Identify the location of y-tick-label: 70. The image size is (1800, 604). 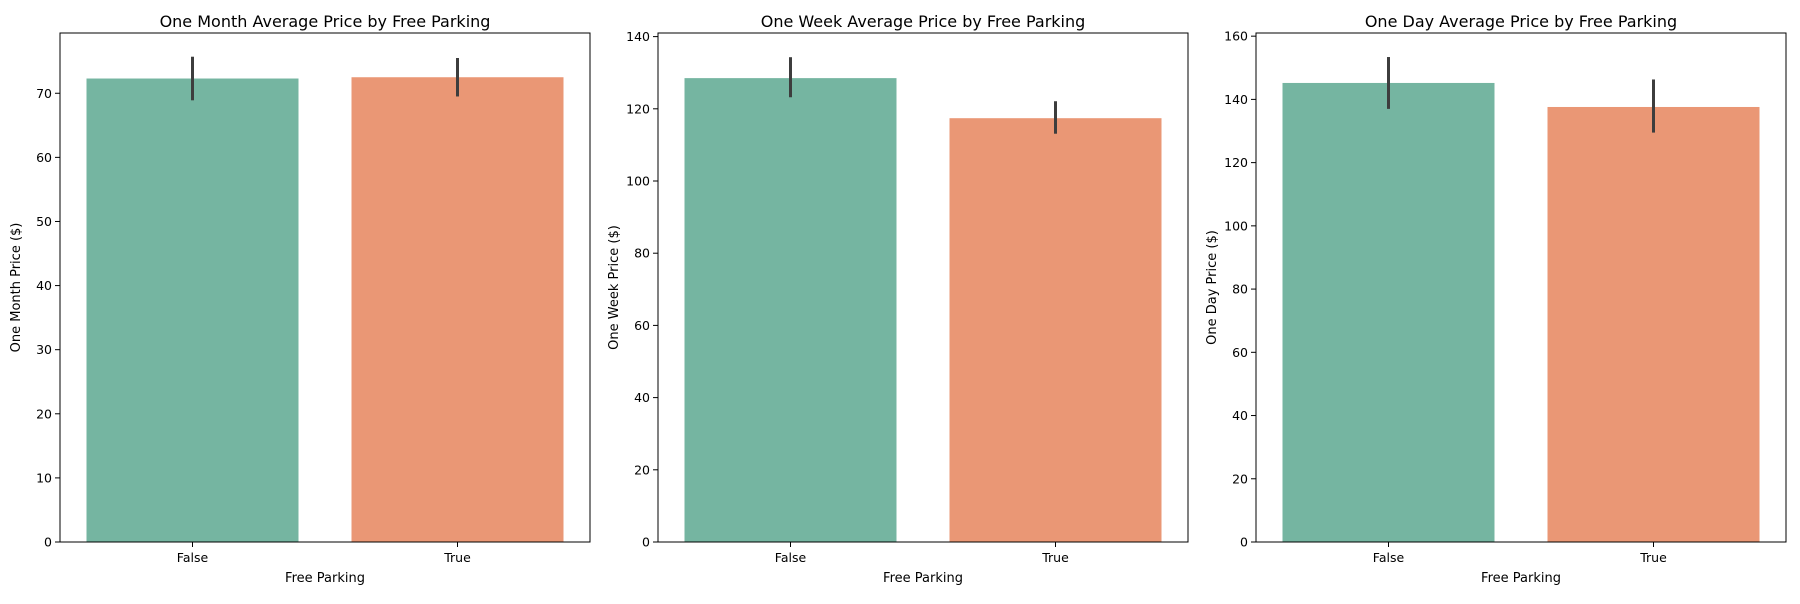
(44, 93).